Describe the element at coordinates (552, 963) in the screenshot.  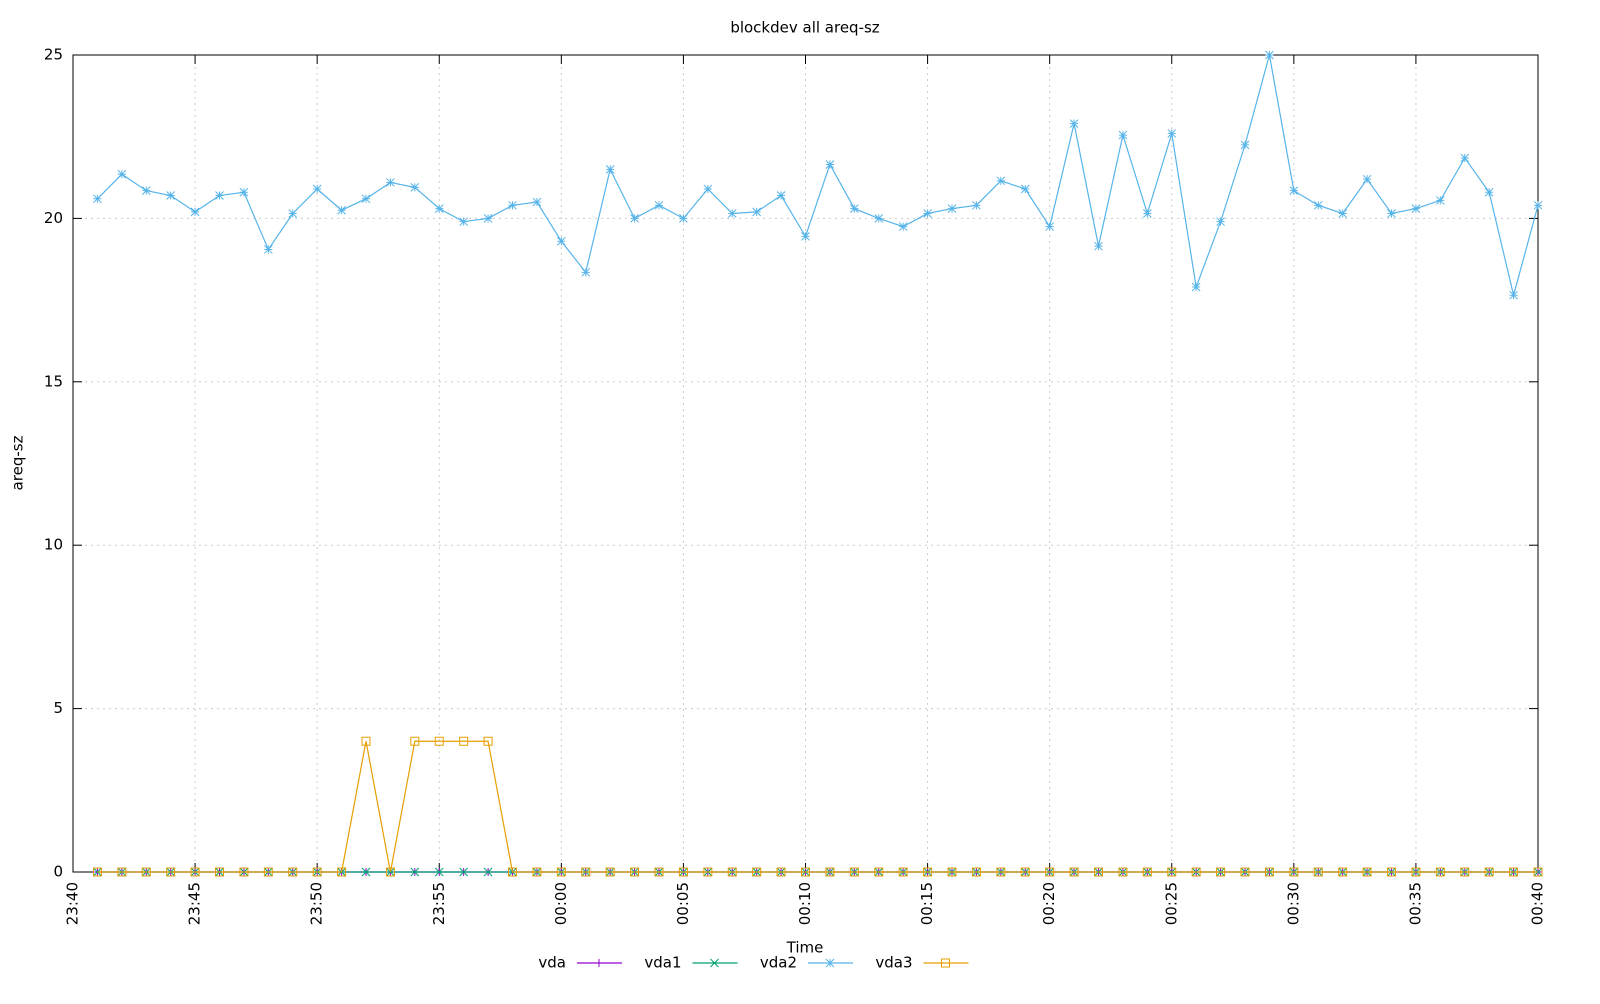
I see `legend-label: vda` at that location.